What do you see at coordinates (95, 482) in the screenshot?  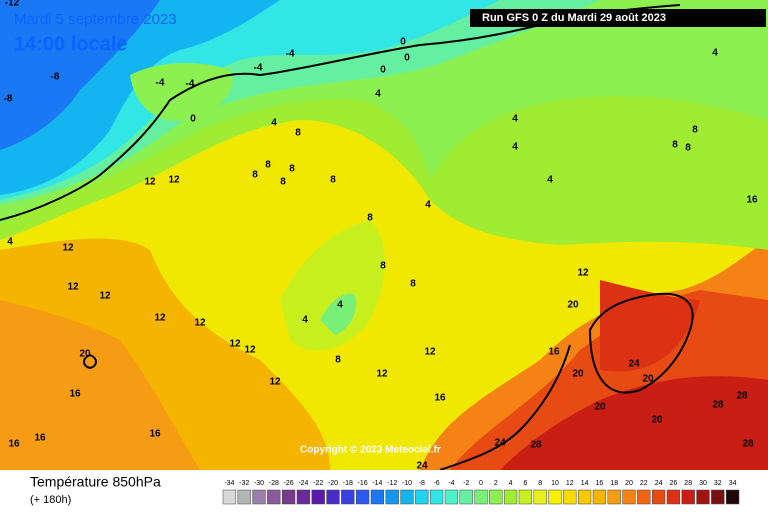 I see `footer-title: Température 850hPa` at bounding box center [95, 482].